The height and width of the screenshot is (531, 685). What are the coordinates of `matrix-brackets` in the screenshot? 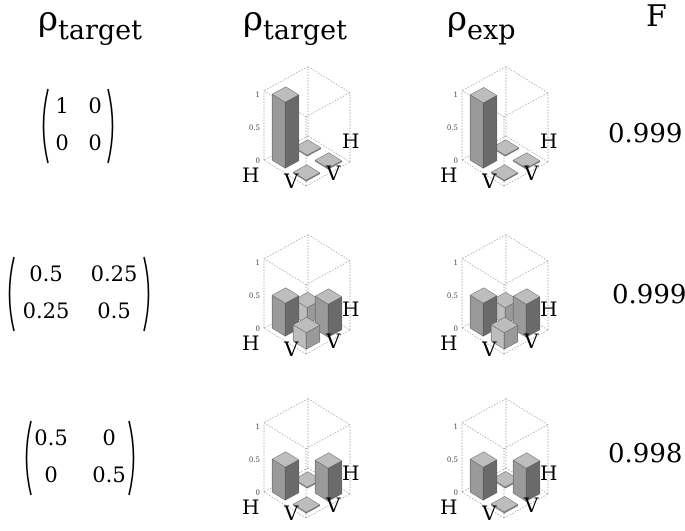 It's located at (80, 458).